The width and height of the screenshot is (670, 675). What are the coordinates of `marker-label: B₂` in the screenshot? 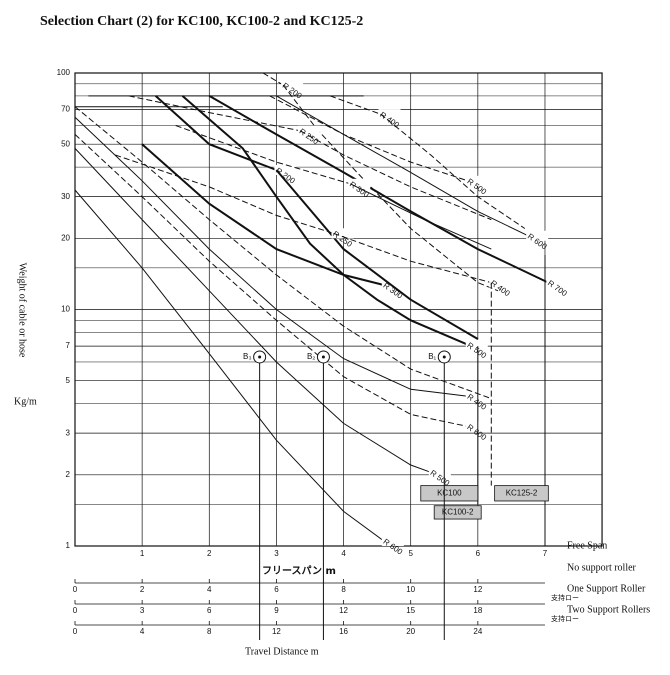 It's located at (311, 356).